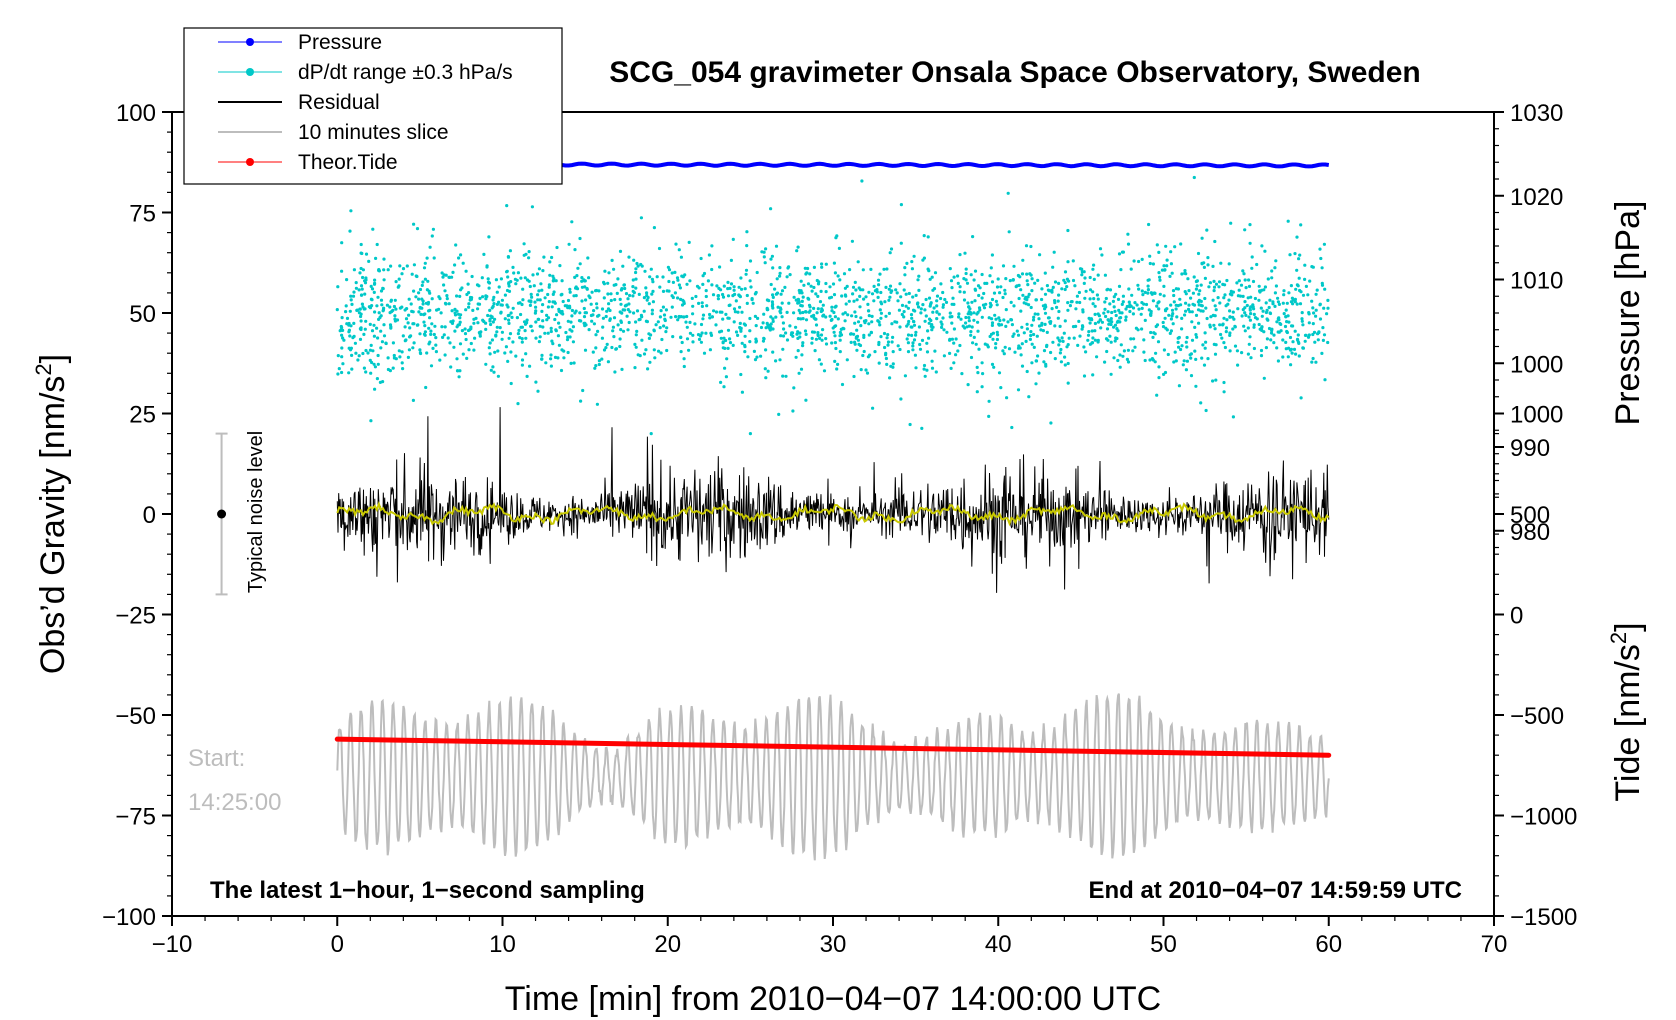  Describe the element at coordinates (142, 314) in the screenshot. I see `y-tick-label: 50` at that location.